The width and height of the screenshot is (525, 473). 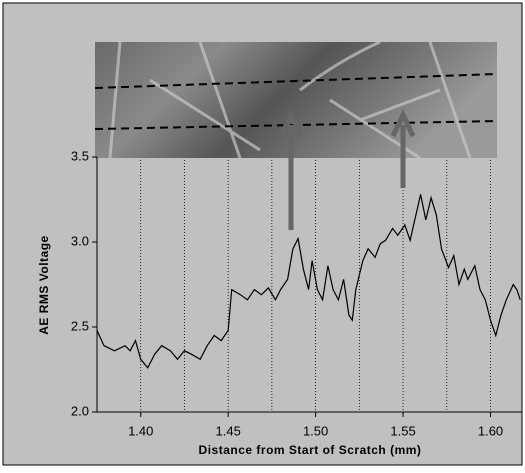 I want to click on y-tick-label: 2.0, so click(x=80, y=410).